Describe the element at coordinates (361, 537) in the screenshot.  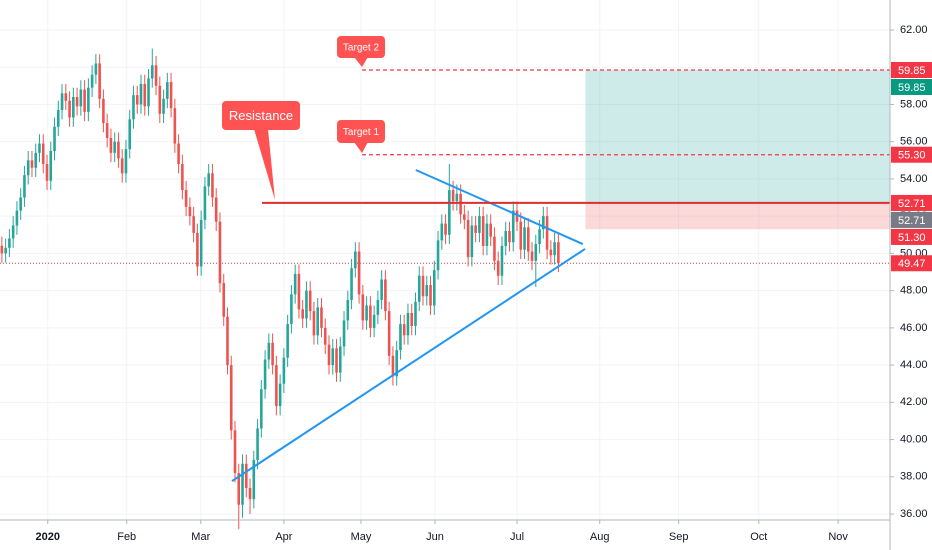
I see `x-tick-label: May` at that location.